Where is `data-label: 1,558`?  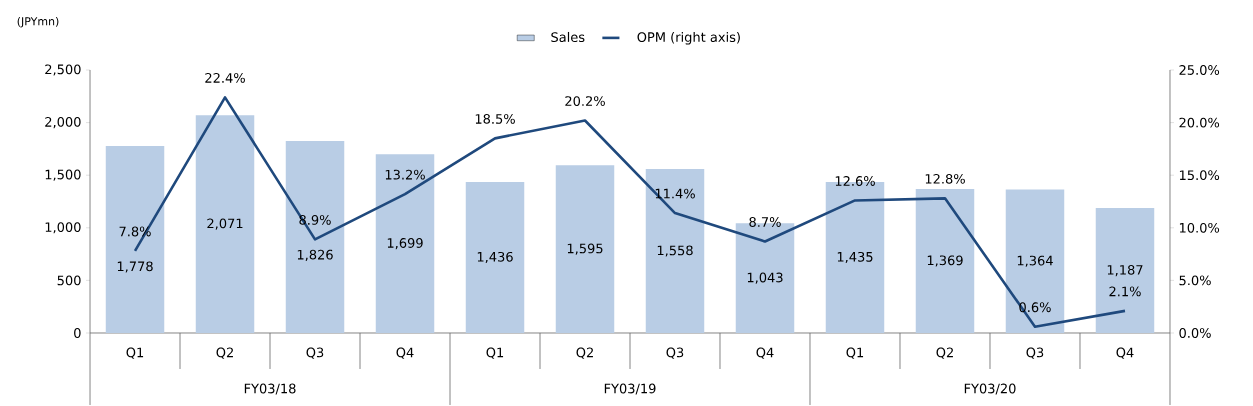 data-label: 1,558 is located at coordinates (675, 251).